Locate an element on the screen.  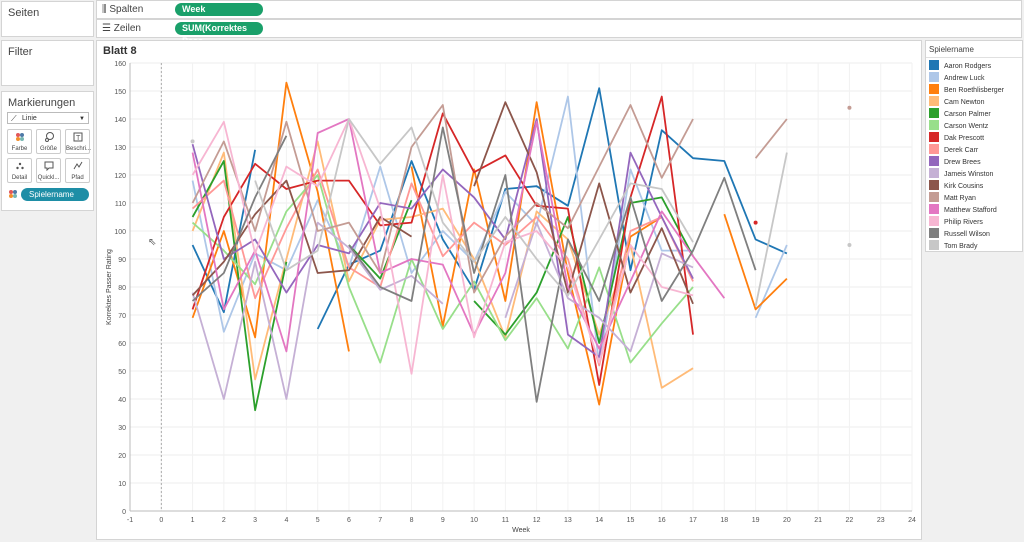
color-button-label: Farbe is located at coordinates (19, 149).